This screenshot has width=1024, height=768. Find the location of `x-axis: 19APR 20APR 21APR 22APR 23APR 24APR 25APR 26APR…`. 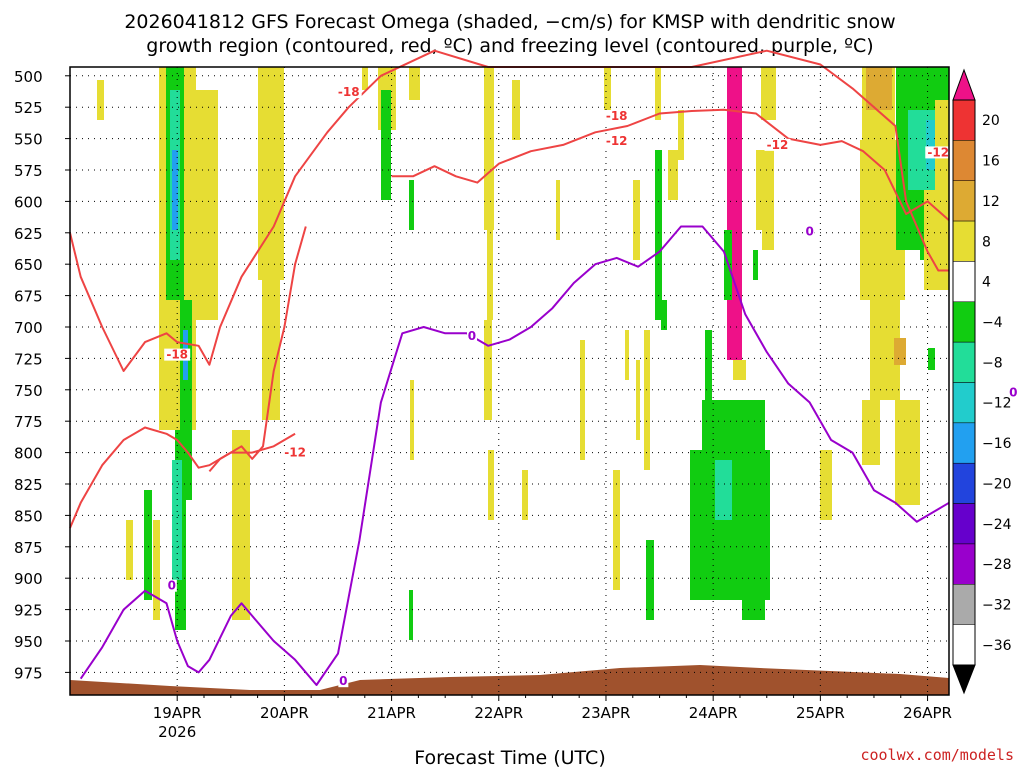

x-axis: 19APR 20APR 21APR 22APR 23APR 24APR 25APR 26APR… is located at coordinates (552, 718).